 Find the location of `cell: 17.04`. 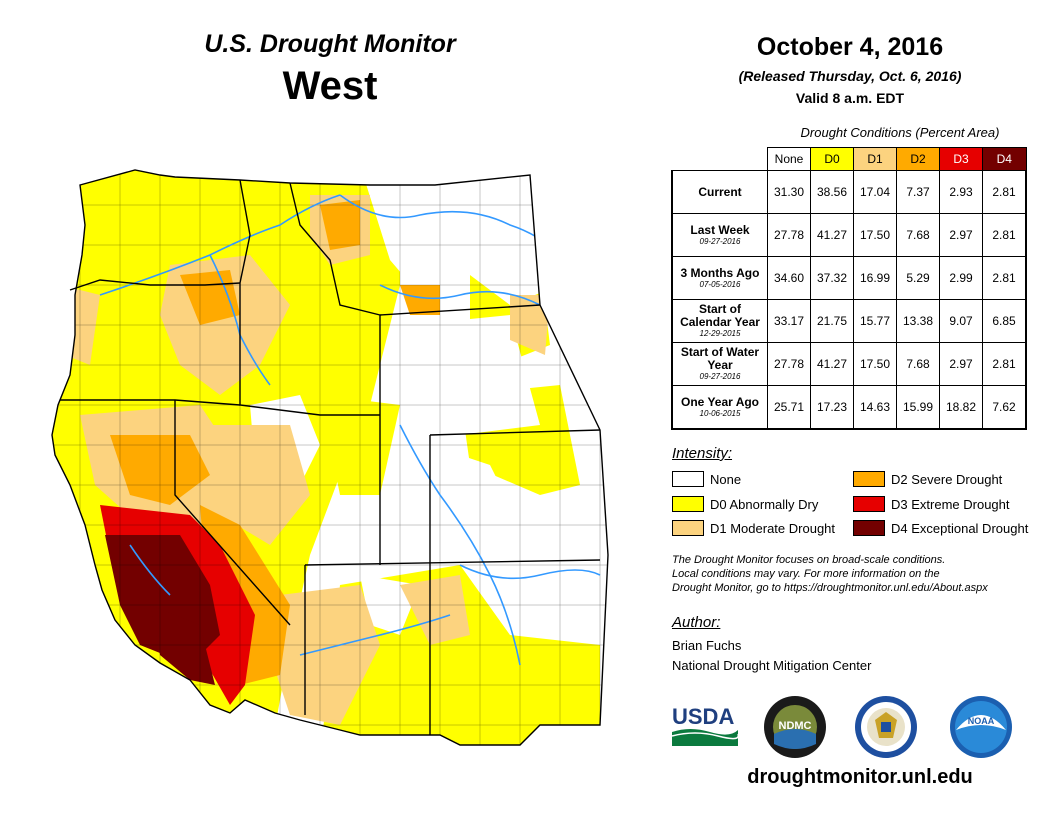

cell: 17.04 is located at coordinates (875, 192).